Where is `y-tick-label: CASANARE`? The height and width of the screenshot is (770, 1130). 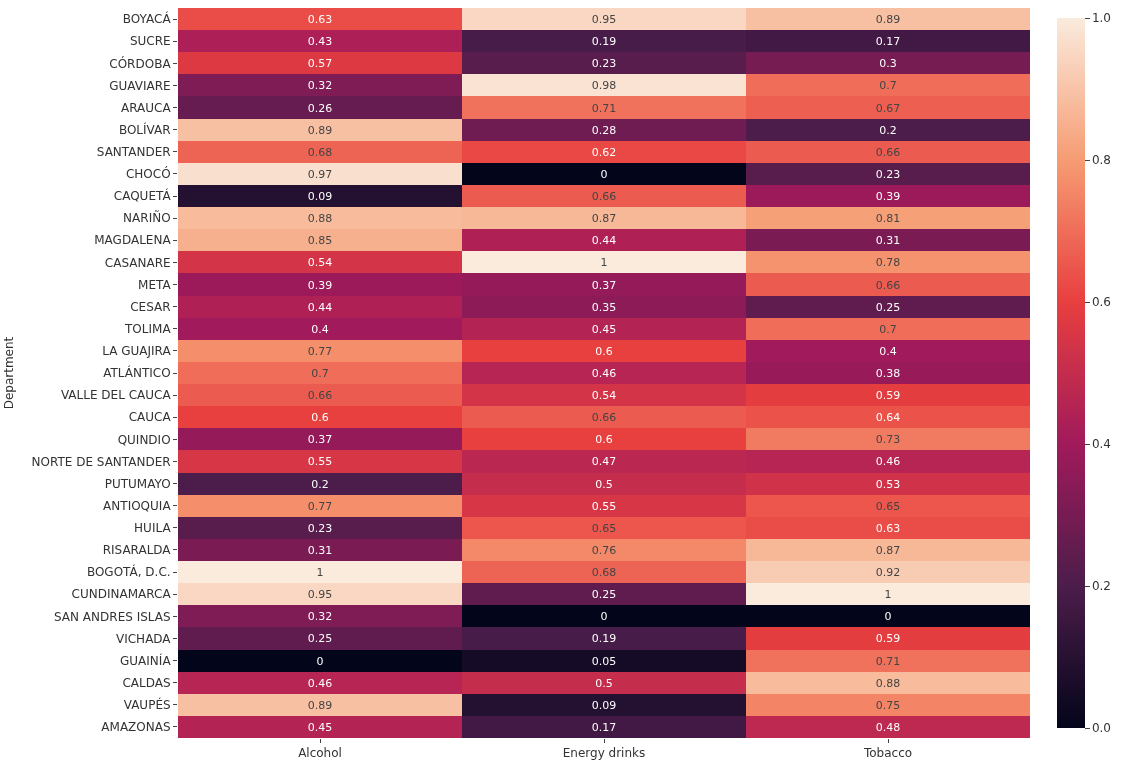 y-tick-label: CASANARE is located at coordinates (137, 262).